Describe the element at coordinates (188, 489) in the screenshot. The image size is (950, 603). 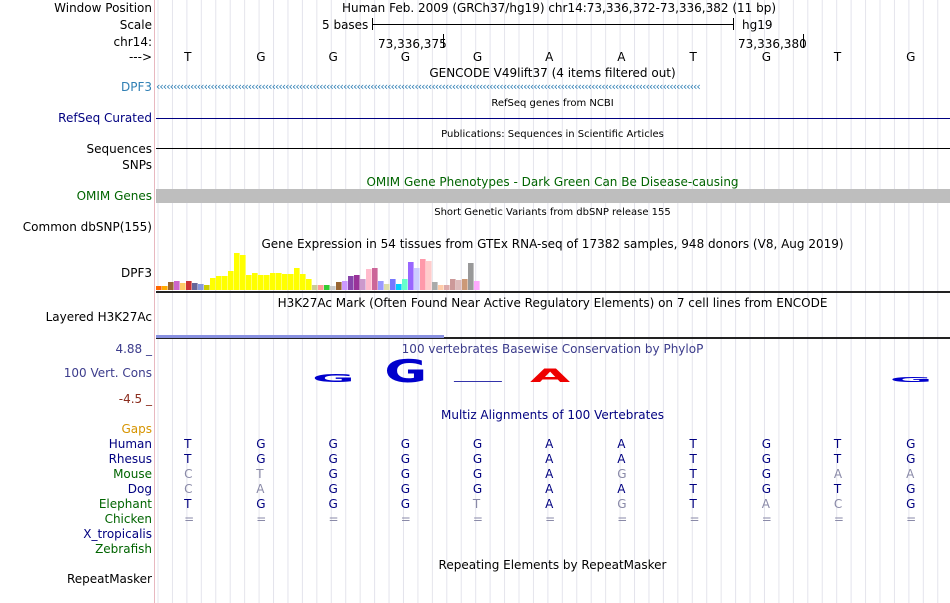
I see `alignment-base: C` at that location.